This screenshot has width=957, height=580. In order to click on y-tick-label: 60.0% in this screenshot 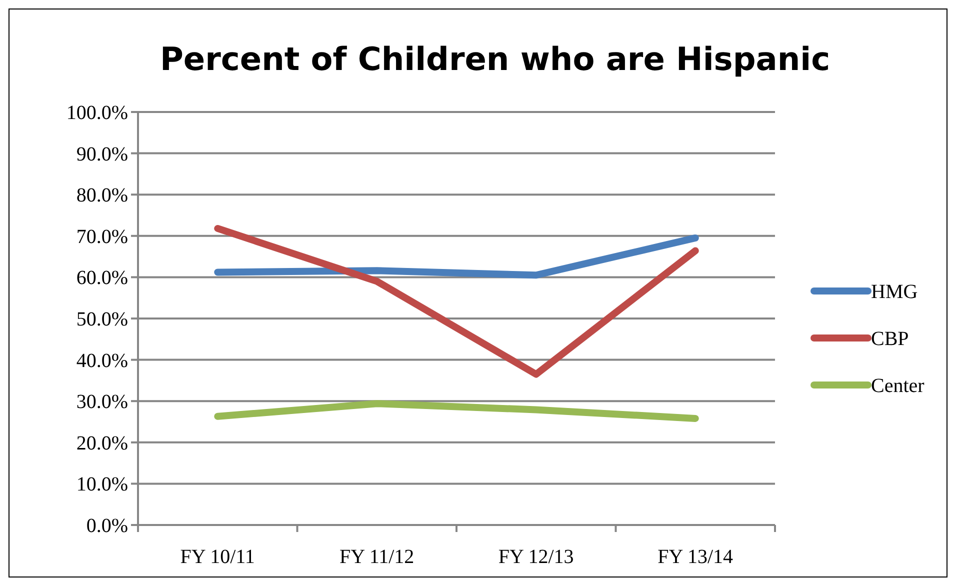, I will do `click(102, 278)`.